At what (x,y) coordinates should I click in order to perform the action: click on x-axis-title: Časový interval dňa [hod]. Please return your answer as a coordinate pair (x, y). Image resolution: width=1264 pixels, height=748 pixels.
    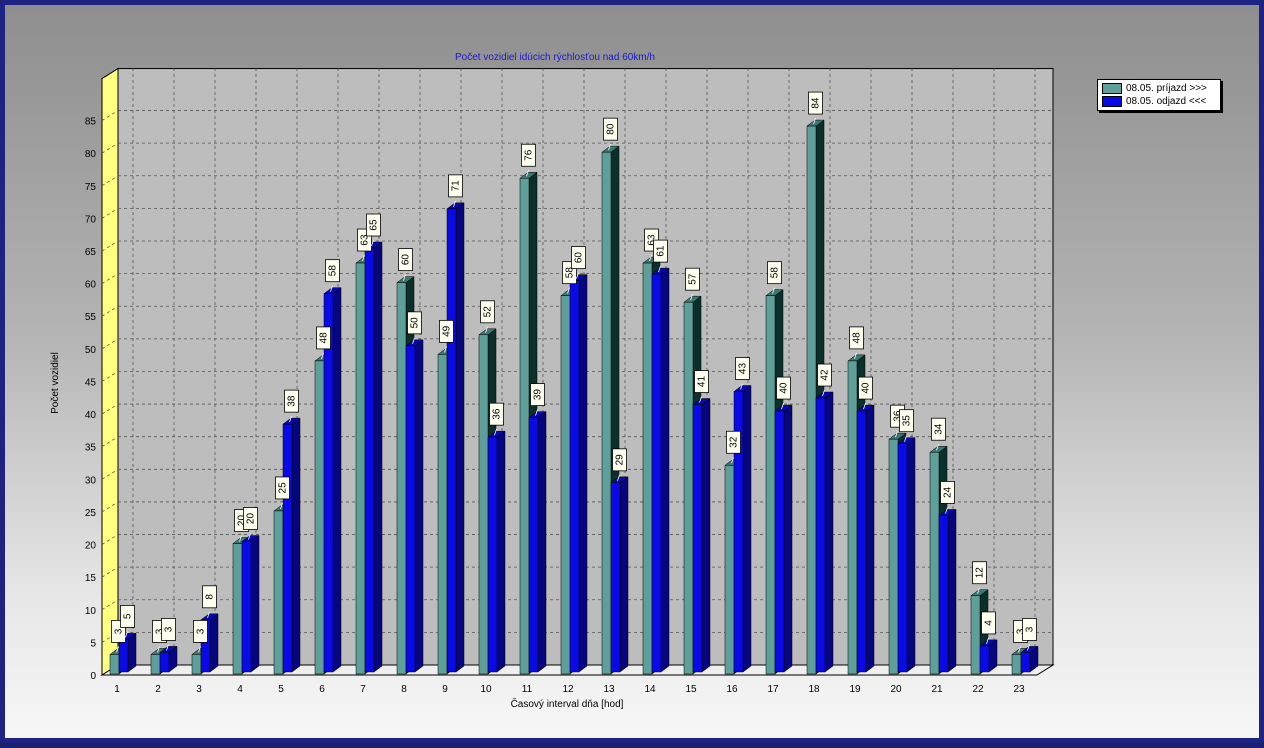
    Looking at the image, I should click on (567, 703).